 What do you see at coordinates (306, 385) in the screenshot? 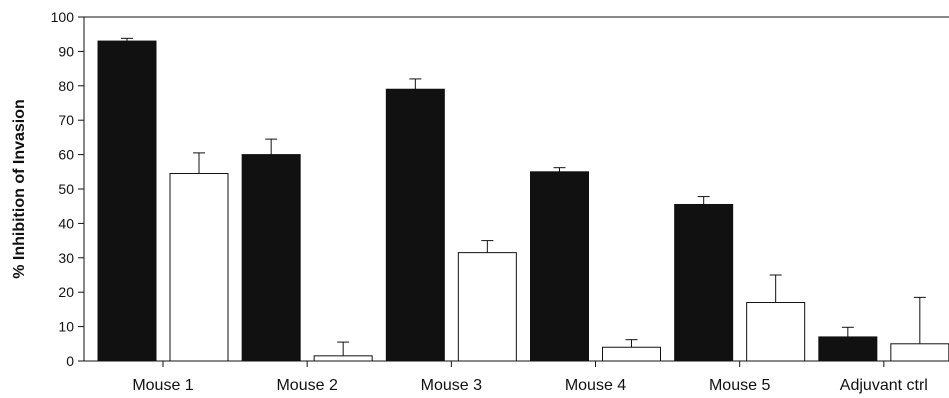
I see `x-tick-label: Mouse 2` at bounding box center [306, 385].